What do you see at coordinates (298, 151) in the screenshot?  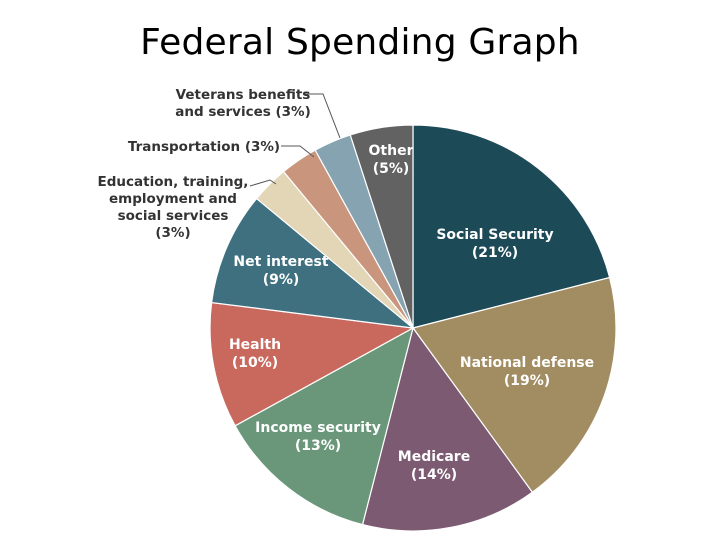 I see `leader-line-transportation` at bounding box center [298, 151].